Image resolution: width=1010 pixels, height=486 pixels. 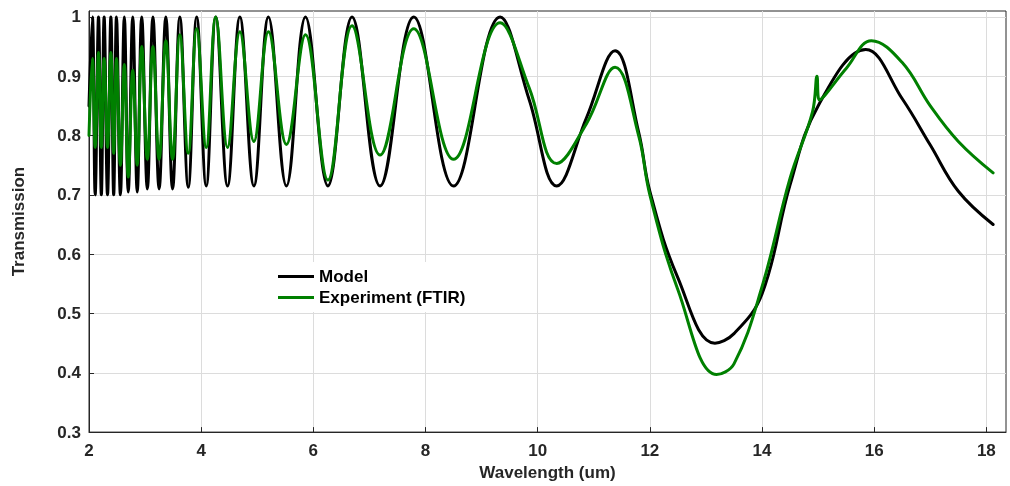 What do you see at coordinates (69, 373) in the screenshot?
I see `y-tick-label: 0.4` at bounding box center [69, 373].